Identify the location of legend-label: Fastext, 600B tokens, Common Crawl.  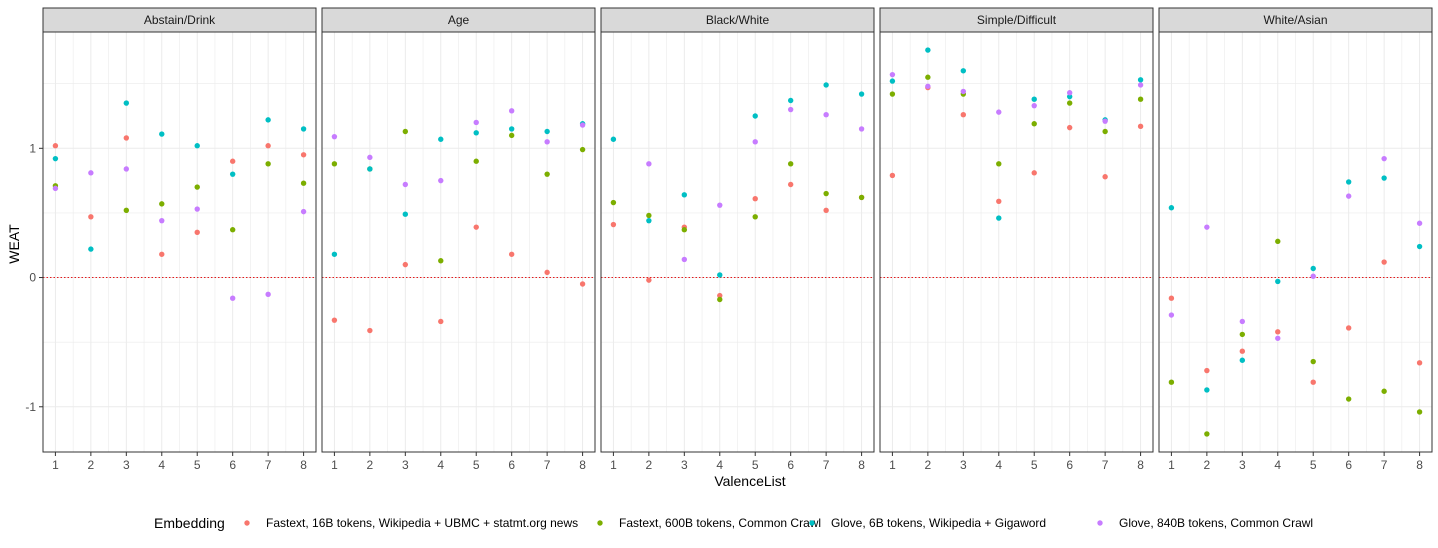
(720, 523).